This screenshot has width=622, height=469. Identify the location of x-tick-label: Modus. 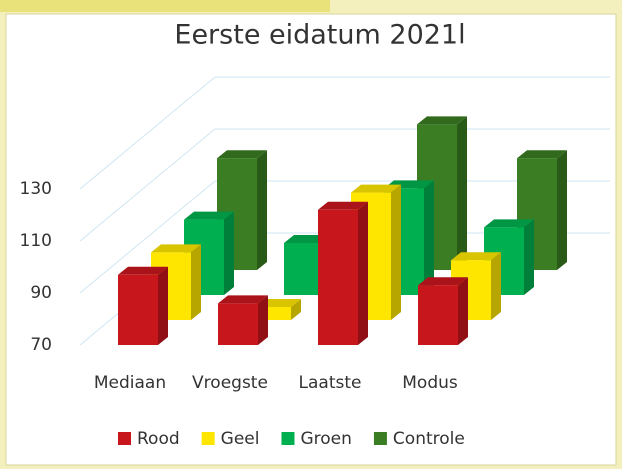
(430, 383).